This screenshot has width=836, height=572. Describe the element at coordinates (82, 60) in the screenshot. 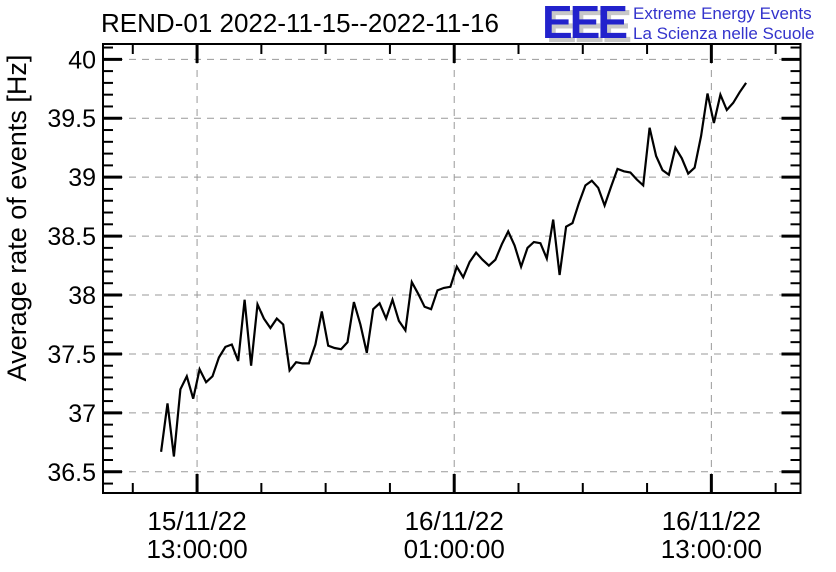

I see `y-tick-label: 40` at that location.